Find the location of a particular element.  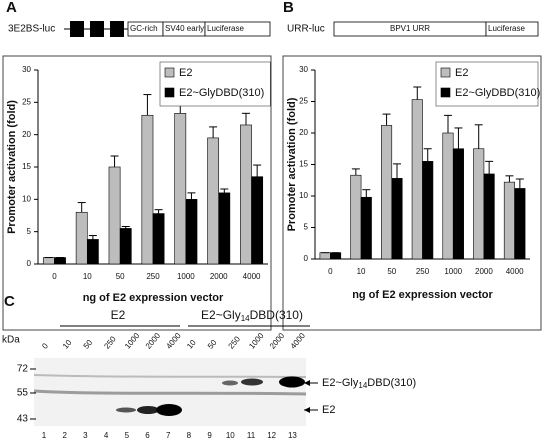

construct-part: GC-rich is located at coordinates (144, 28).